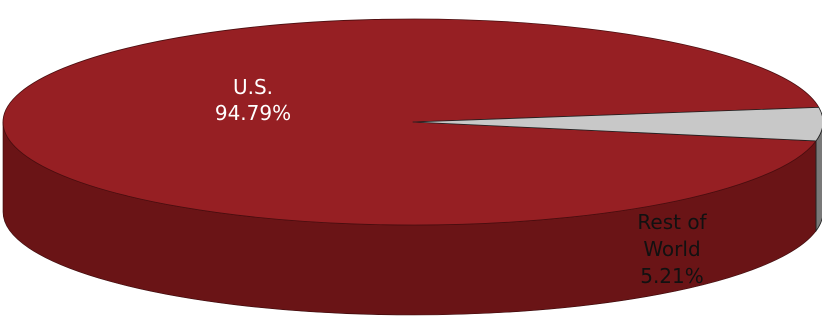 Image resolution: width=822 pixels, height=335 pixels. What do you see at coordinates (253, 113) in the screenshot?
I see `slice-label-us-line: 94.79%` at bounding box center [253, 113].